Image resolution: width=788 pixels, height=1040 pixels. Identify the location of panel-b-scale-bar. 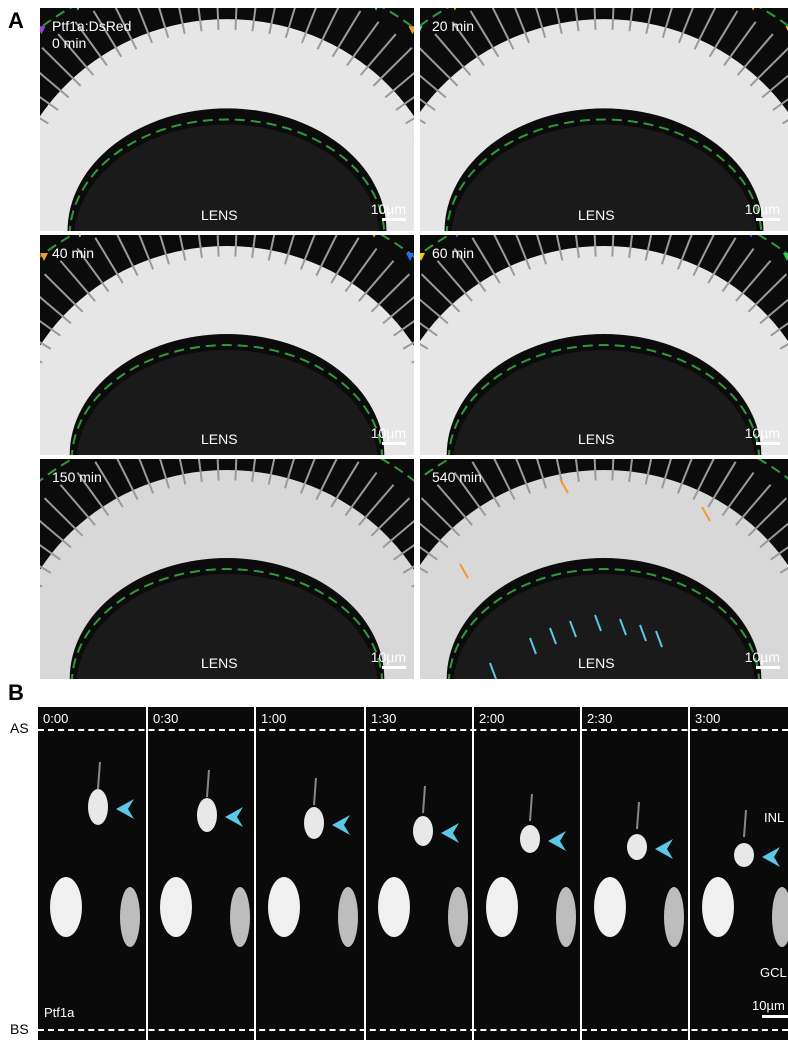
(775, 1016).